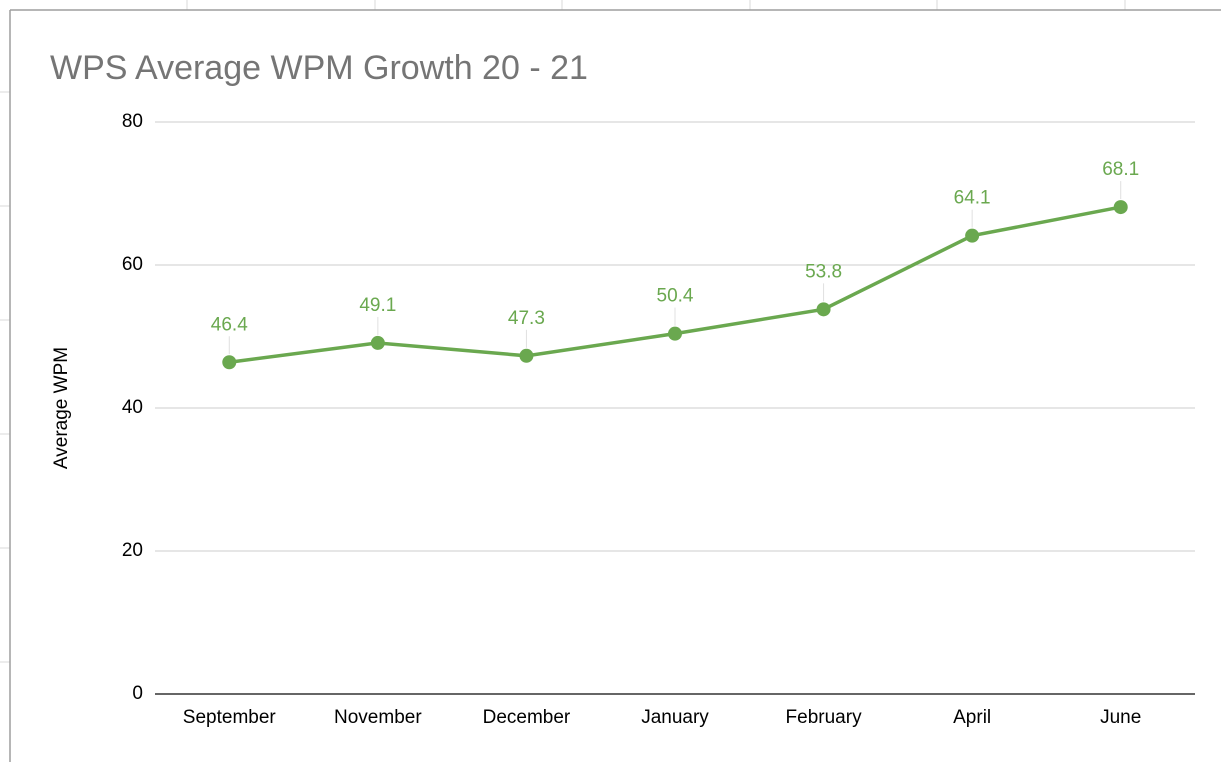 The image size is (1221, 762). I want to click on y-tick-label: 80, so click(132, 121).